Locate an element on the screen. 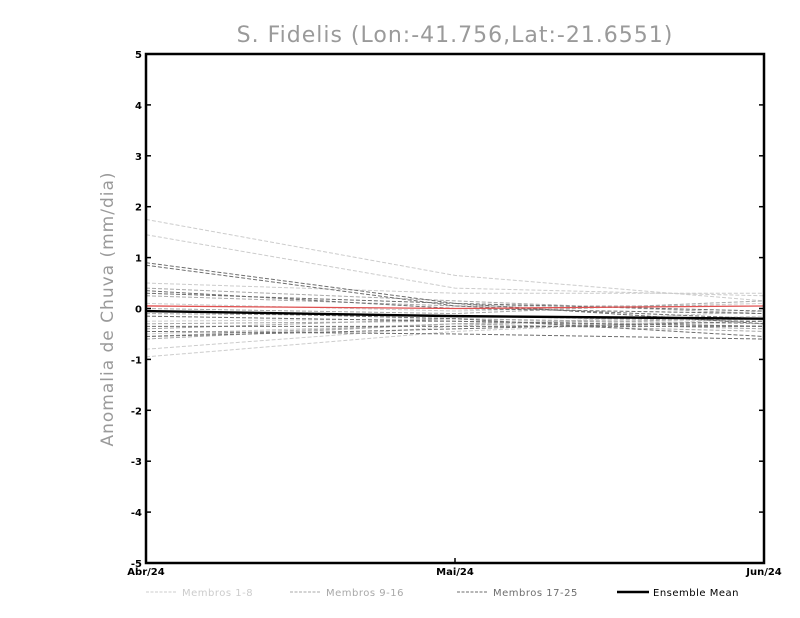 This screenshot has width=800, height=618. y-tick-label-7: 2 is located at coordinates (138, 208).